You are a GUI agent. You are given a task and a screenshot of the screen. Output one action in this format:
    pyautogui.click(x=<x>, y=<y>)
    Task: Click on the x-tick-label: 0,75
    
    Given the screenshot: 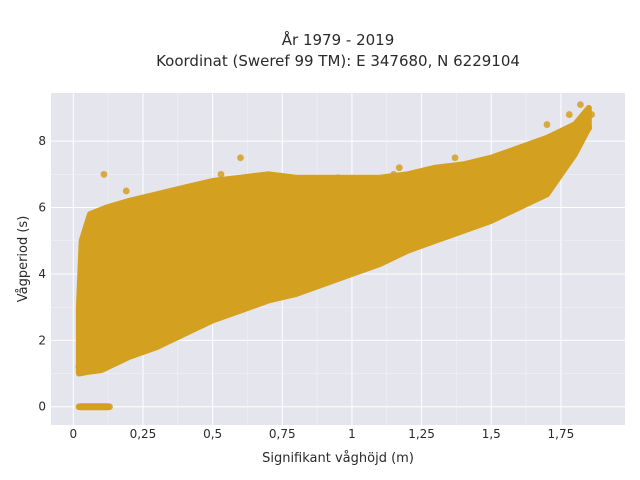 What is the action you would take?
    pyautogui.click(x=282, y=434)
    